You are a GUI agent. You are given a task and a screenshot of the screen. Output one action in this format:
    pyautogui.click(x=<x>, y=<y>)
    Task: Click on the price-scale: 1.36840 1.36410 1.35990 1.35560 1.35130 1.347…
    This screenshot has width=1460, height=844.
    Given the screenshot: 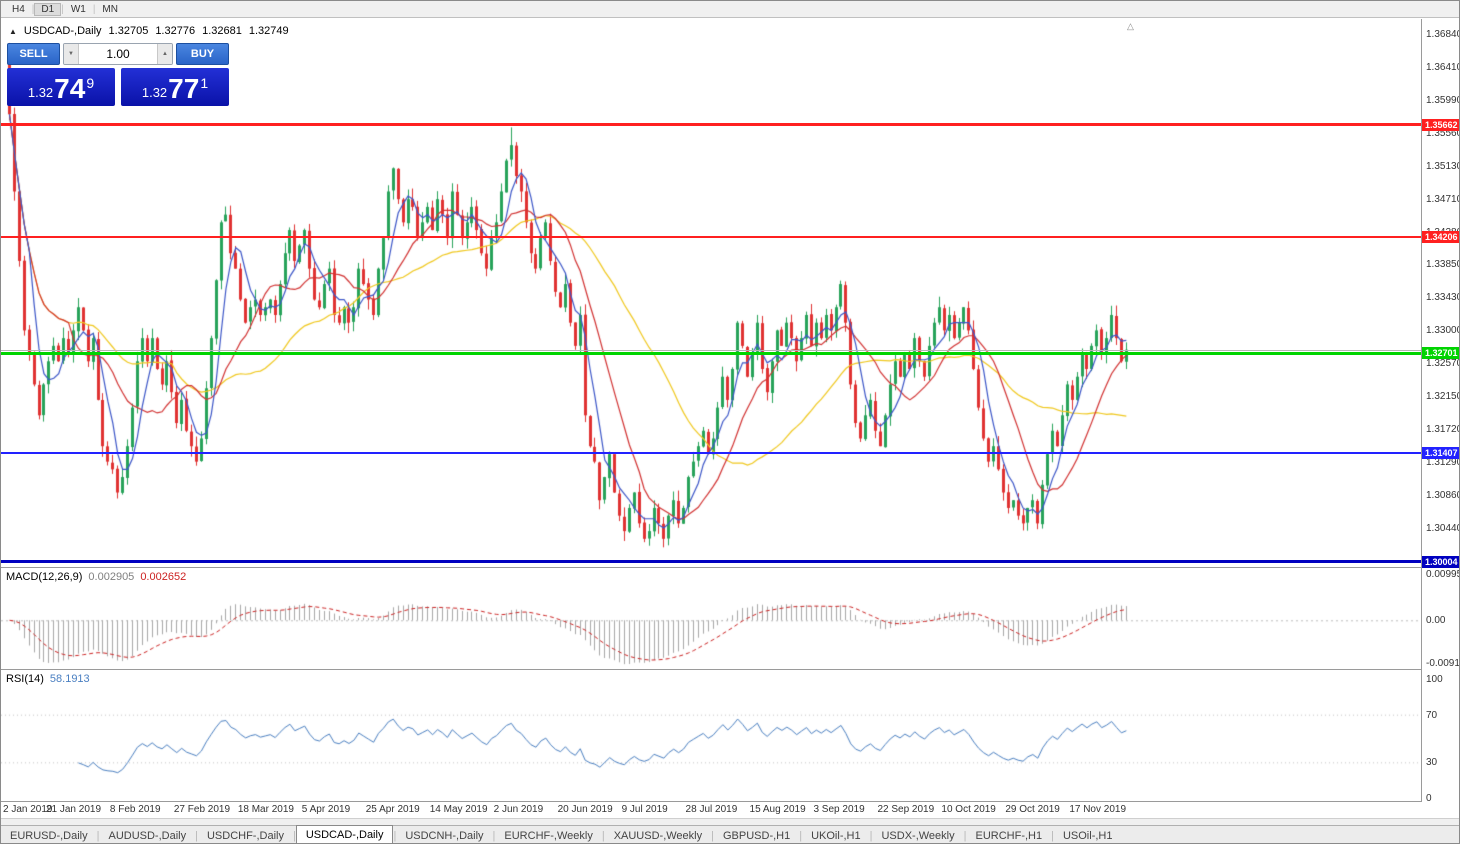 What is the action you would take?
    pyautogui.click(x=1440, y=411)
    